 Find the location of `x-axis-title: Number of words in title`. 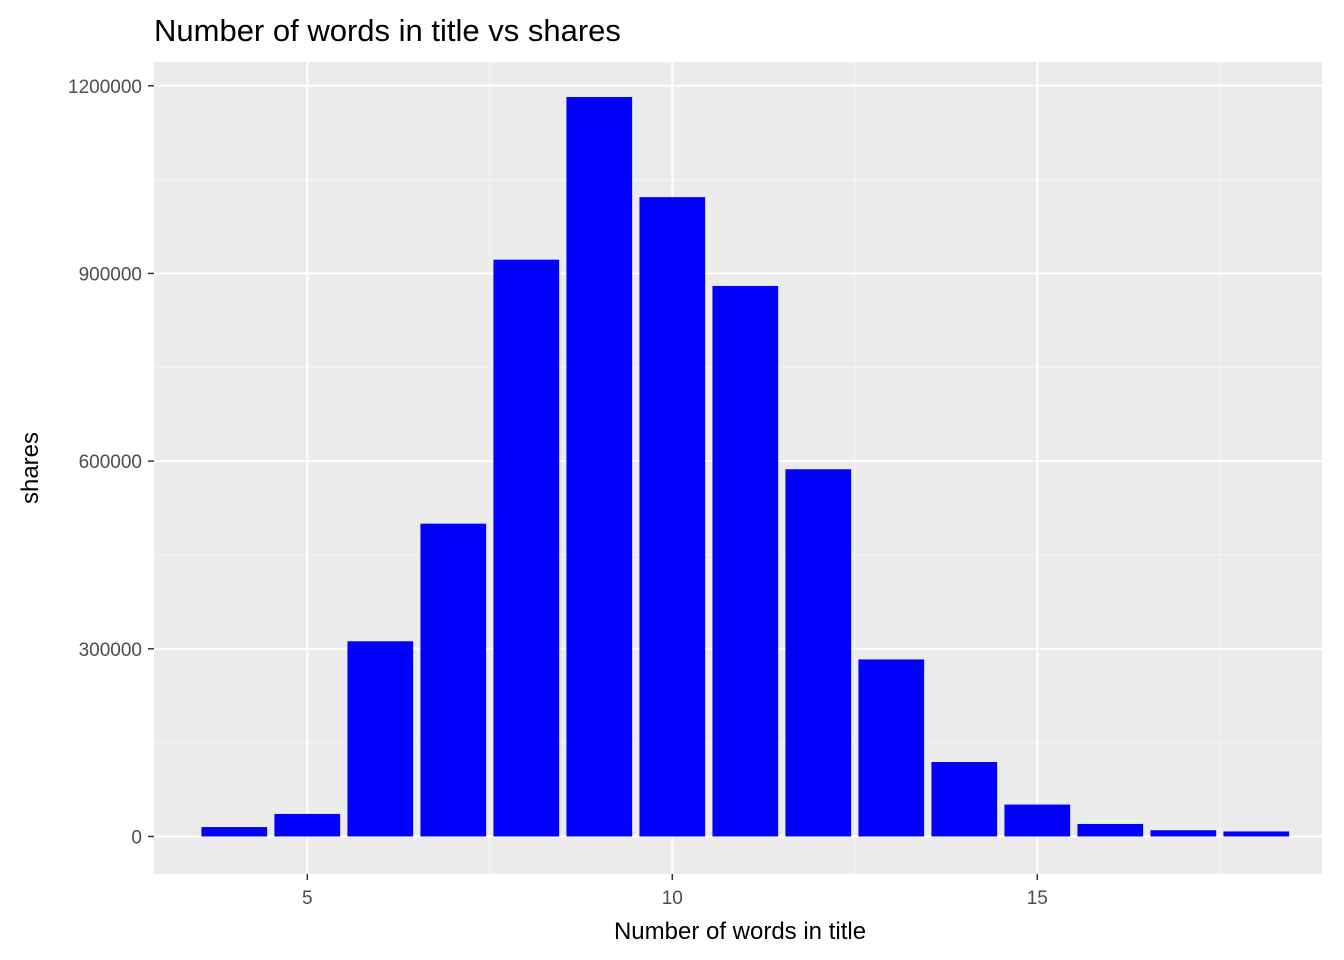

x-axis-title: Number of words in title is located at coordinates (740, 931).